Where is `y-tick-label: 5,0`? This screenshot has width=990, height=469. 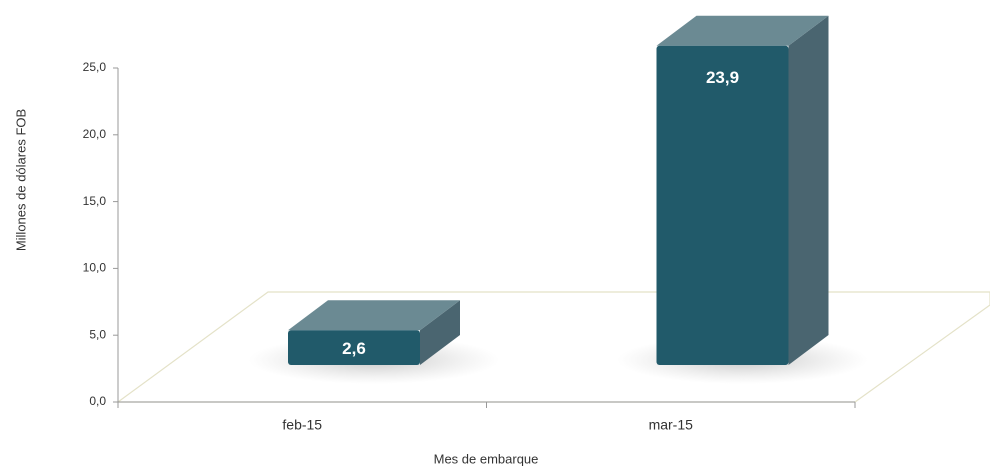
y-tick-label: 5,0 is located at coordinates (97, 334).